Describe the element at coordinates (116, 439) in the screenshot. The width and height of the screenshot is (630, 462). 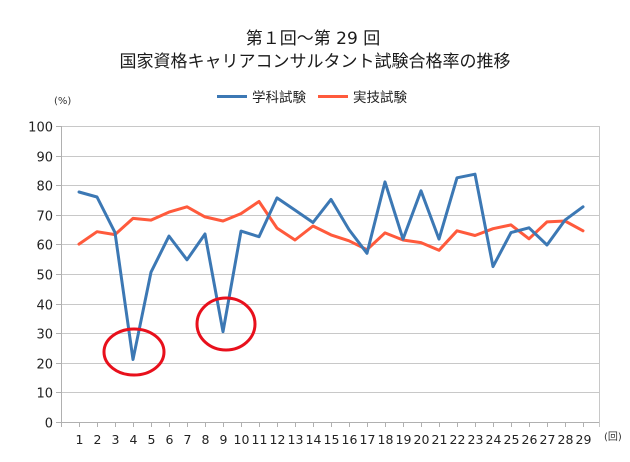
I see `x-tick-label: 3` at that location.